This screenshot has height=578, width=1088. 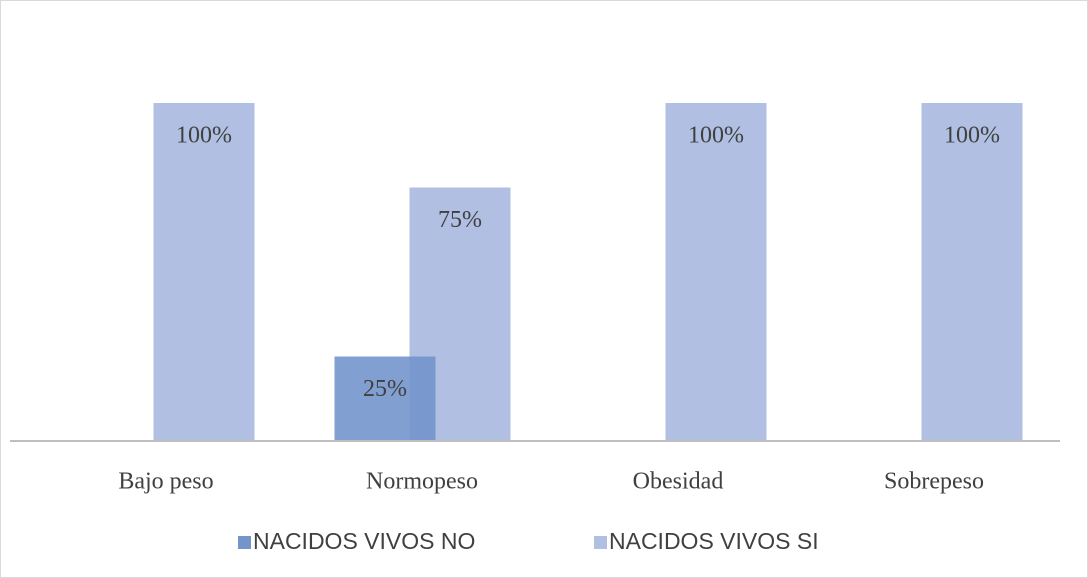 I want to click on x-tick-label: Obesidad, so click(x=678, y=482).